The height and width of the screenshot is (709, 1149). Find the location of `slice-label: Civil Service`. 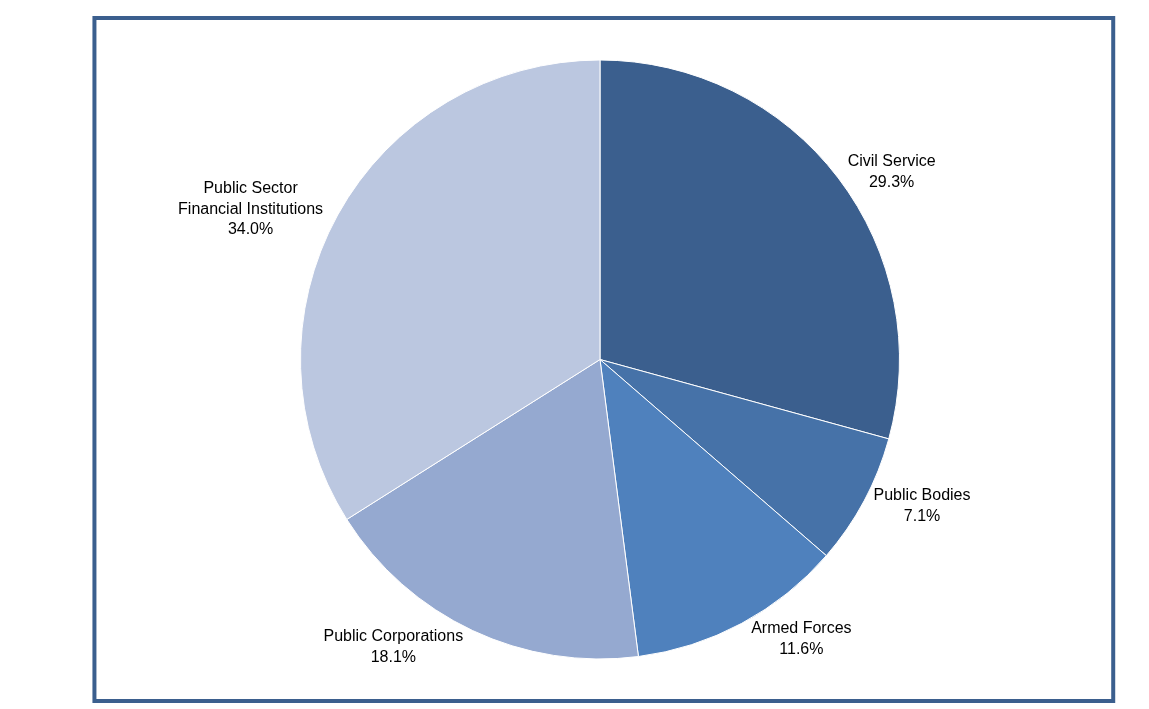

slice-label: Civil Service is located at coordinates (891, 161).